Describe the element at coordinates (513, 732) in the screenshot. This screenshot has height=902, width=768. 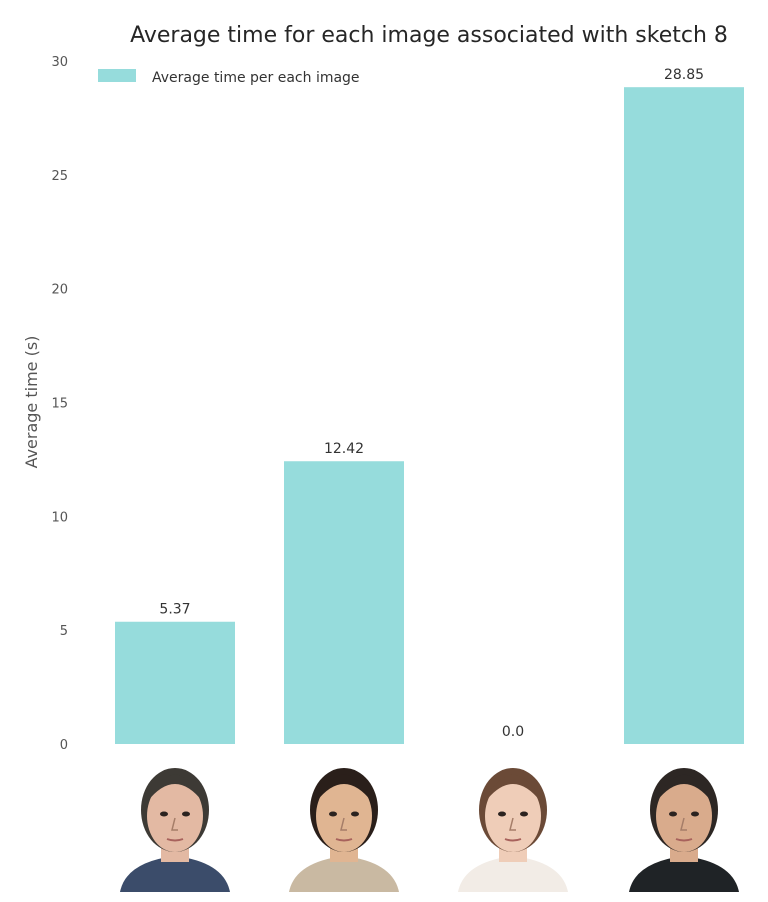
I see `bar-data-label: 0.0` at that location.